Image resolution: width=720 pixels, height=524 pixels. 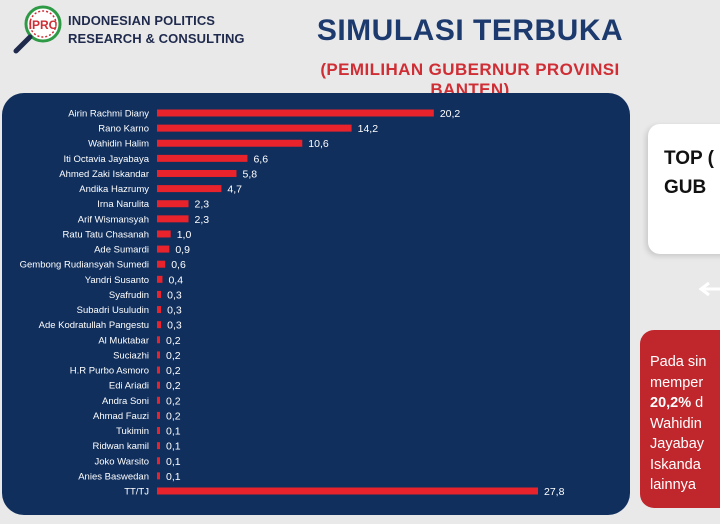 I want to click on bar-rano-karno, so click(x=254, y=128).